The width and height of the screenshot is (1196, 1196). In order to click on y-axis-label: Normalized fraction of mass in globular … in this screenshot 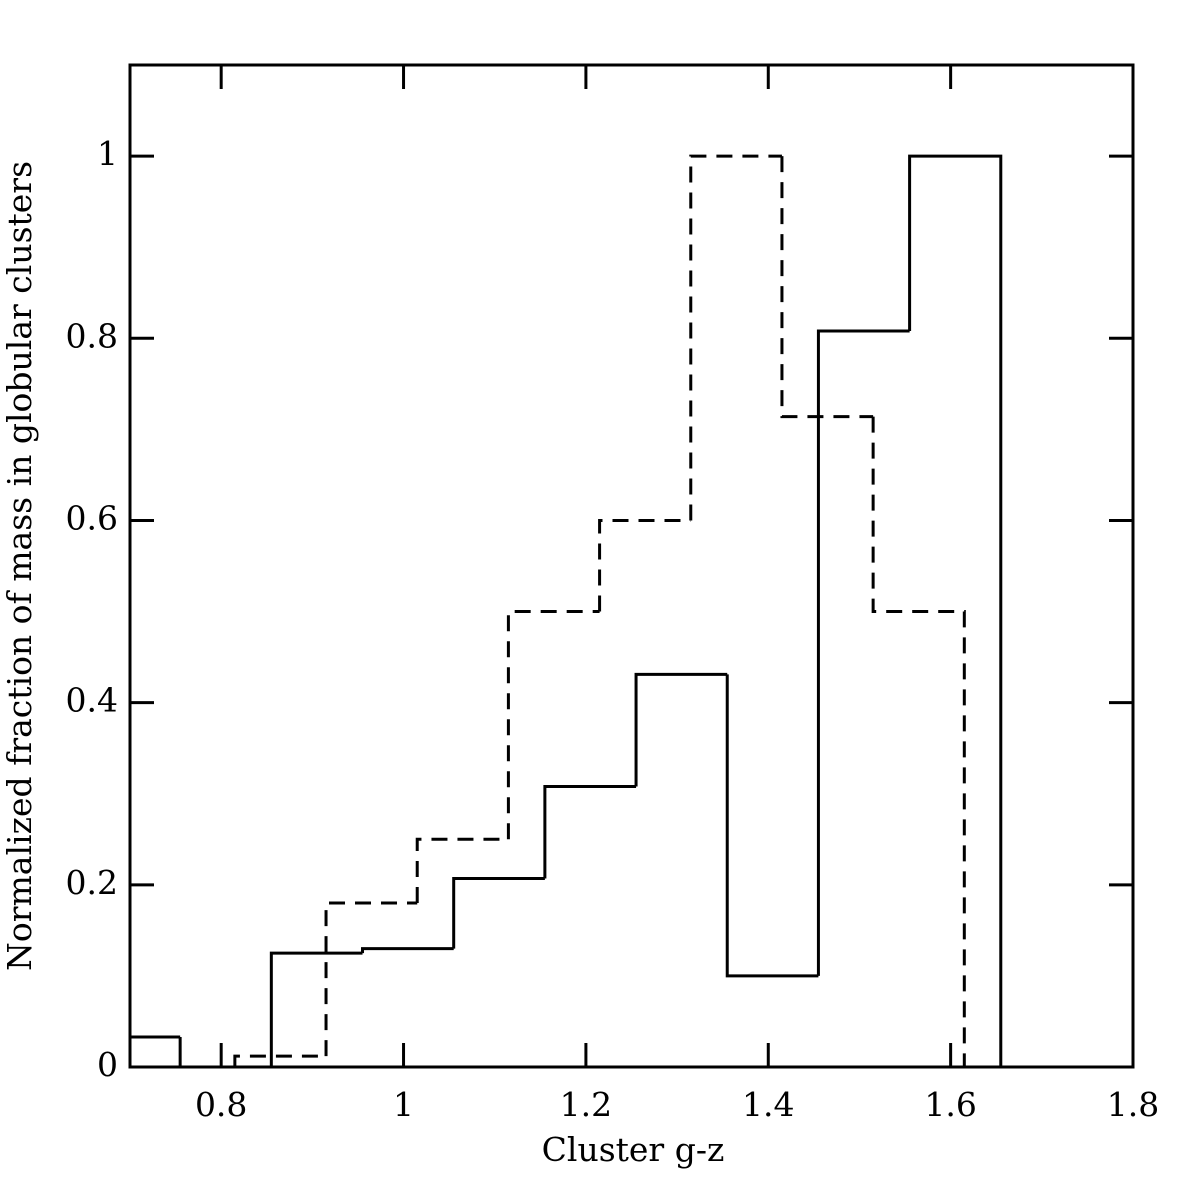, I will do `click(19, 566)`.